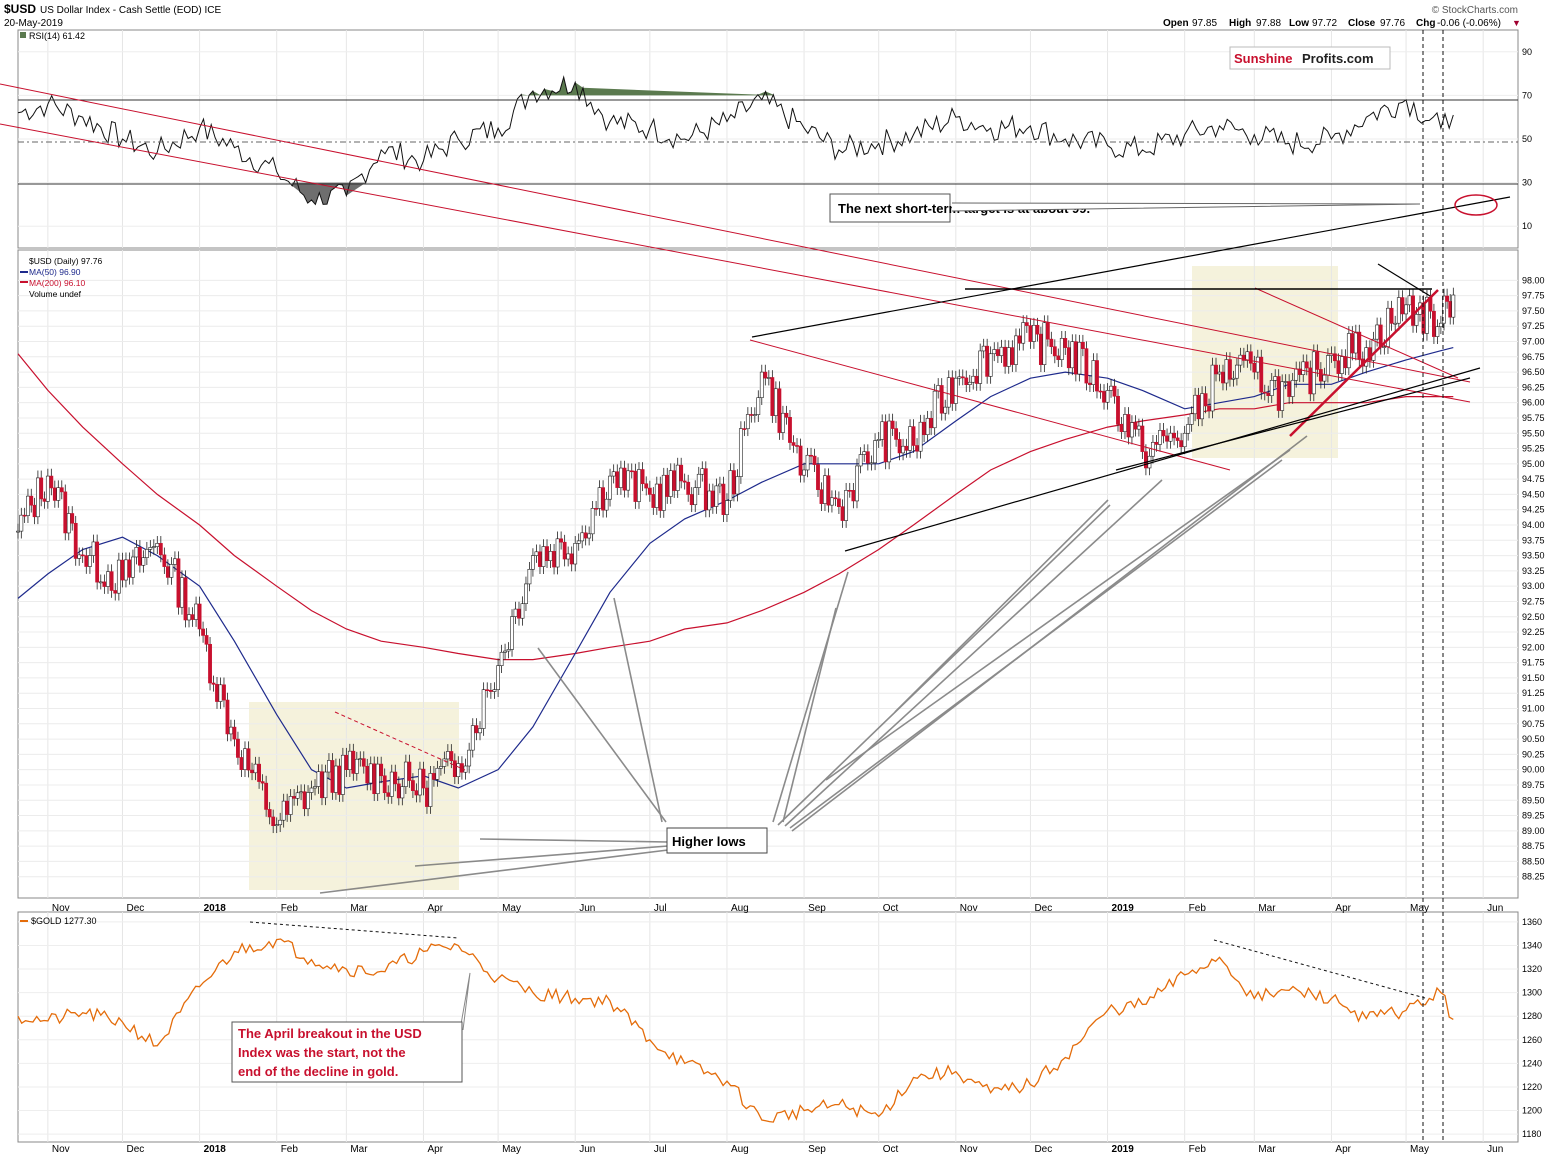 This screenshot has height=1157, width=1565. I want to click on rsi-line, so click(735, 140).